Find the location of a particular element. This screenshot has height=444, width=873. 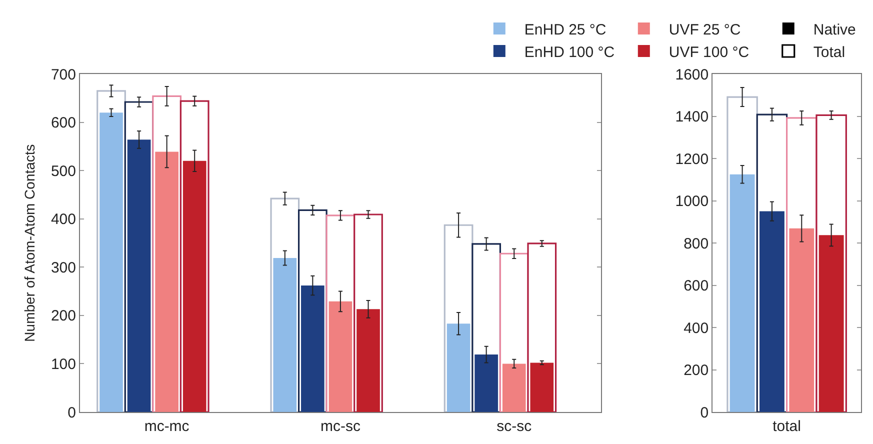

x-tick-label: mc-mc is located at coordinates (167, 426).